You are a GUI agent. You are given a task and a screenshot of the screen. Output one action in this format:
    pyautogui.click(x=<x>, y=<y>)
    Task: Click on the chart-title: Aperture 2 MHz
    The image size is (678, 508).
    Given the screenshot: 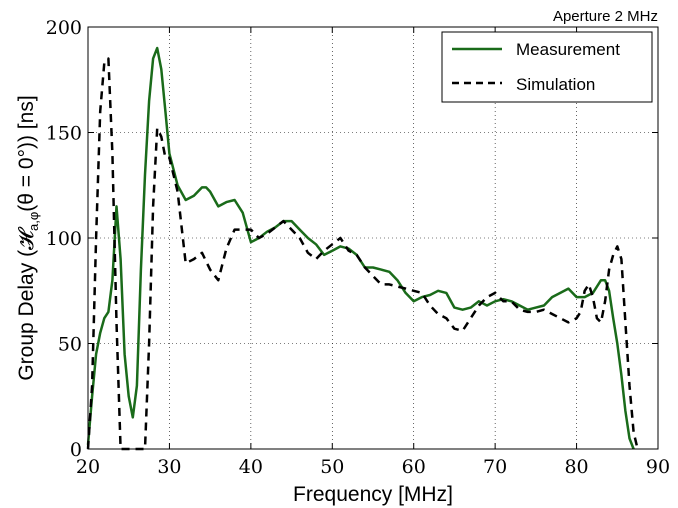 What is the action you would take?
    pyautogui.click(x=605, y=16)
    